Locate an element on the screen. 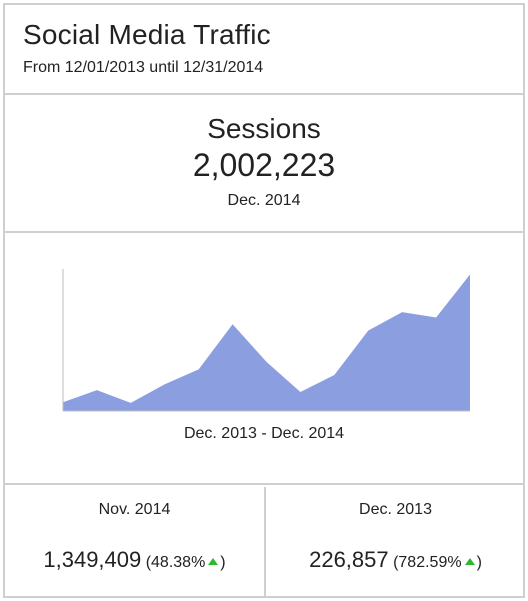  date-range: From 12/01/2013 until 12/31/2014 is located at coordinates (143, 67).